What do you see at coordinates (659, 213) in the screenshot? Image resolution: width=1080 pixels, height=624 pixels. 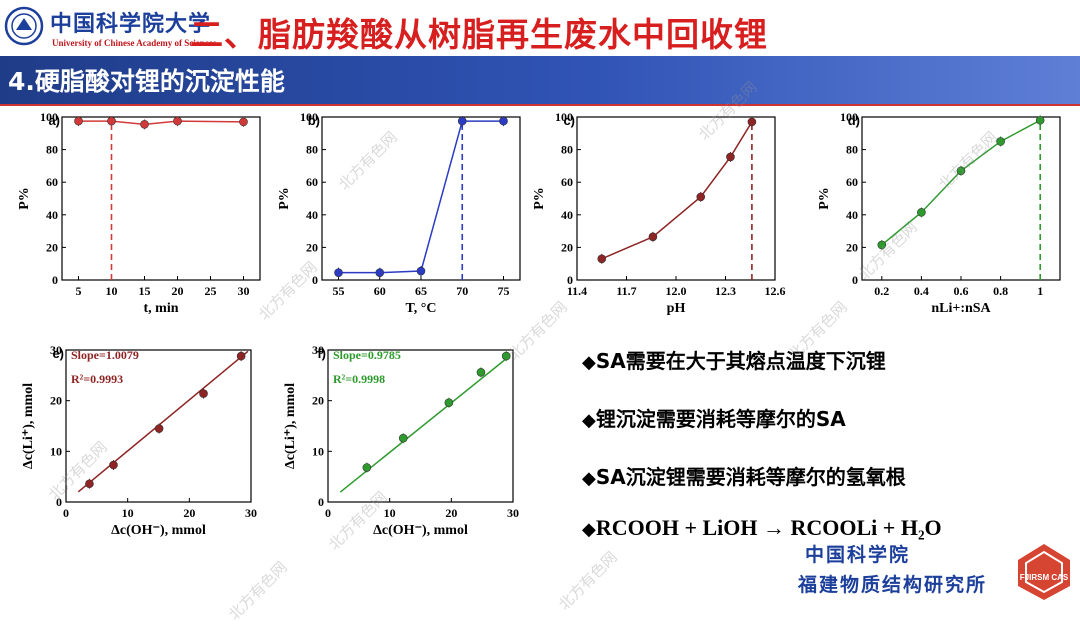 I see `chart-c: 0 20 40 60 80 100 11.4 11.7 12.0 12.3 12.6 c) pH P%` at bounding box center [659, 213].